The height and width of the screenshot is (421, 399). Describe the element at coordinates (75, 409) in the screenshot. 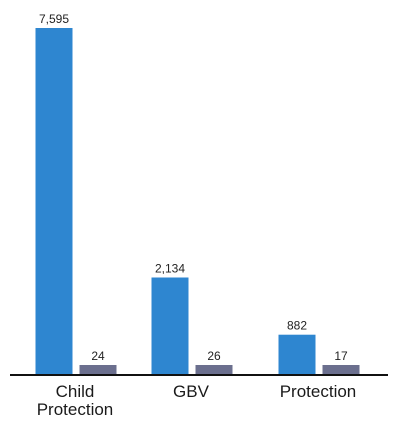

I see `category-label-0-line1: Protection` at that location.